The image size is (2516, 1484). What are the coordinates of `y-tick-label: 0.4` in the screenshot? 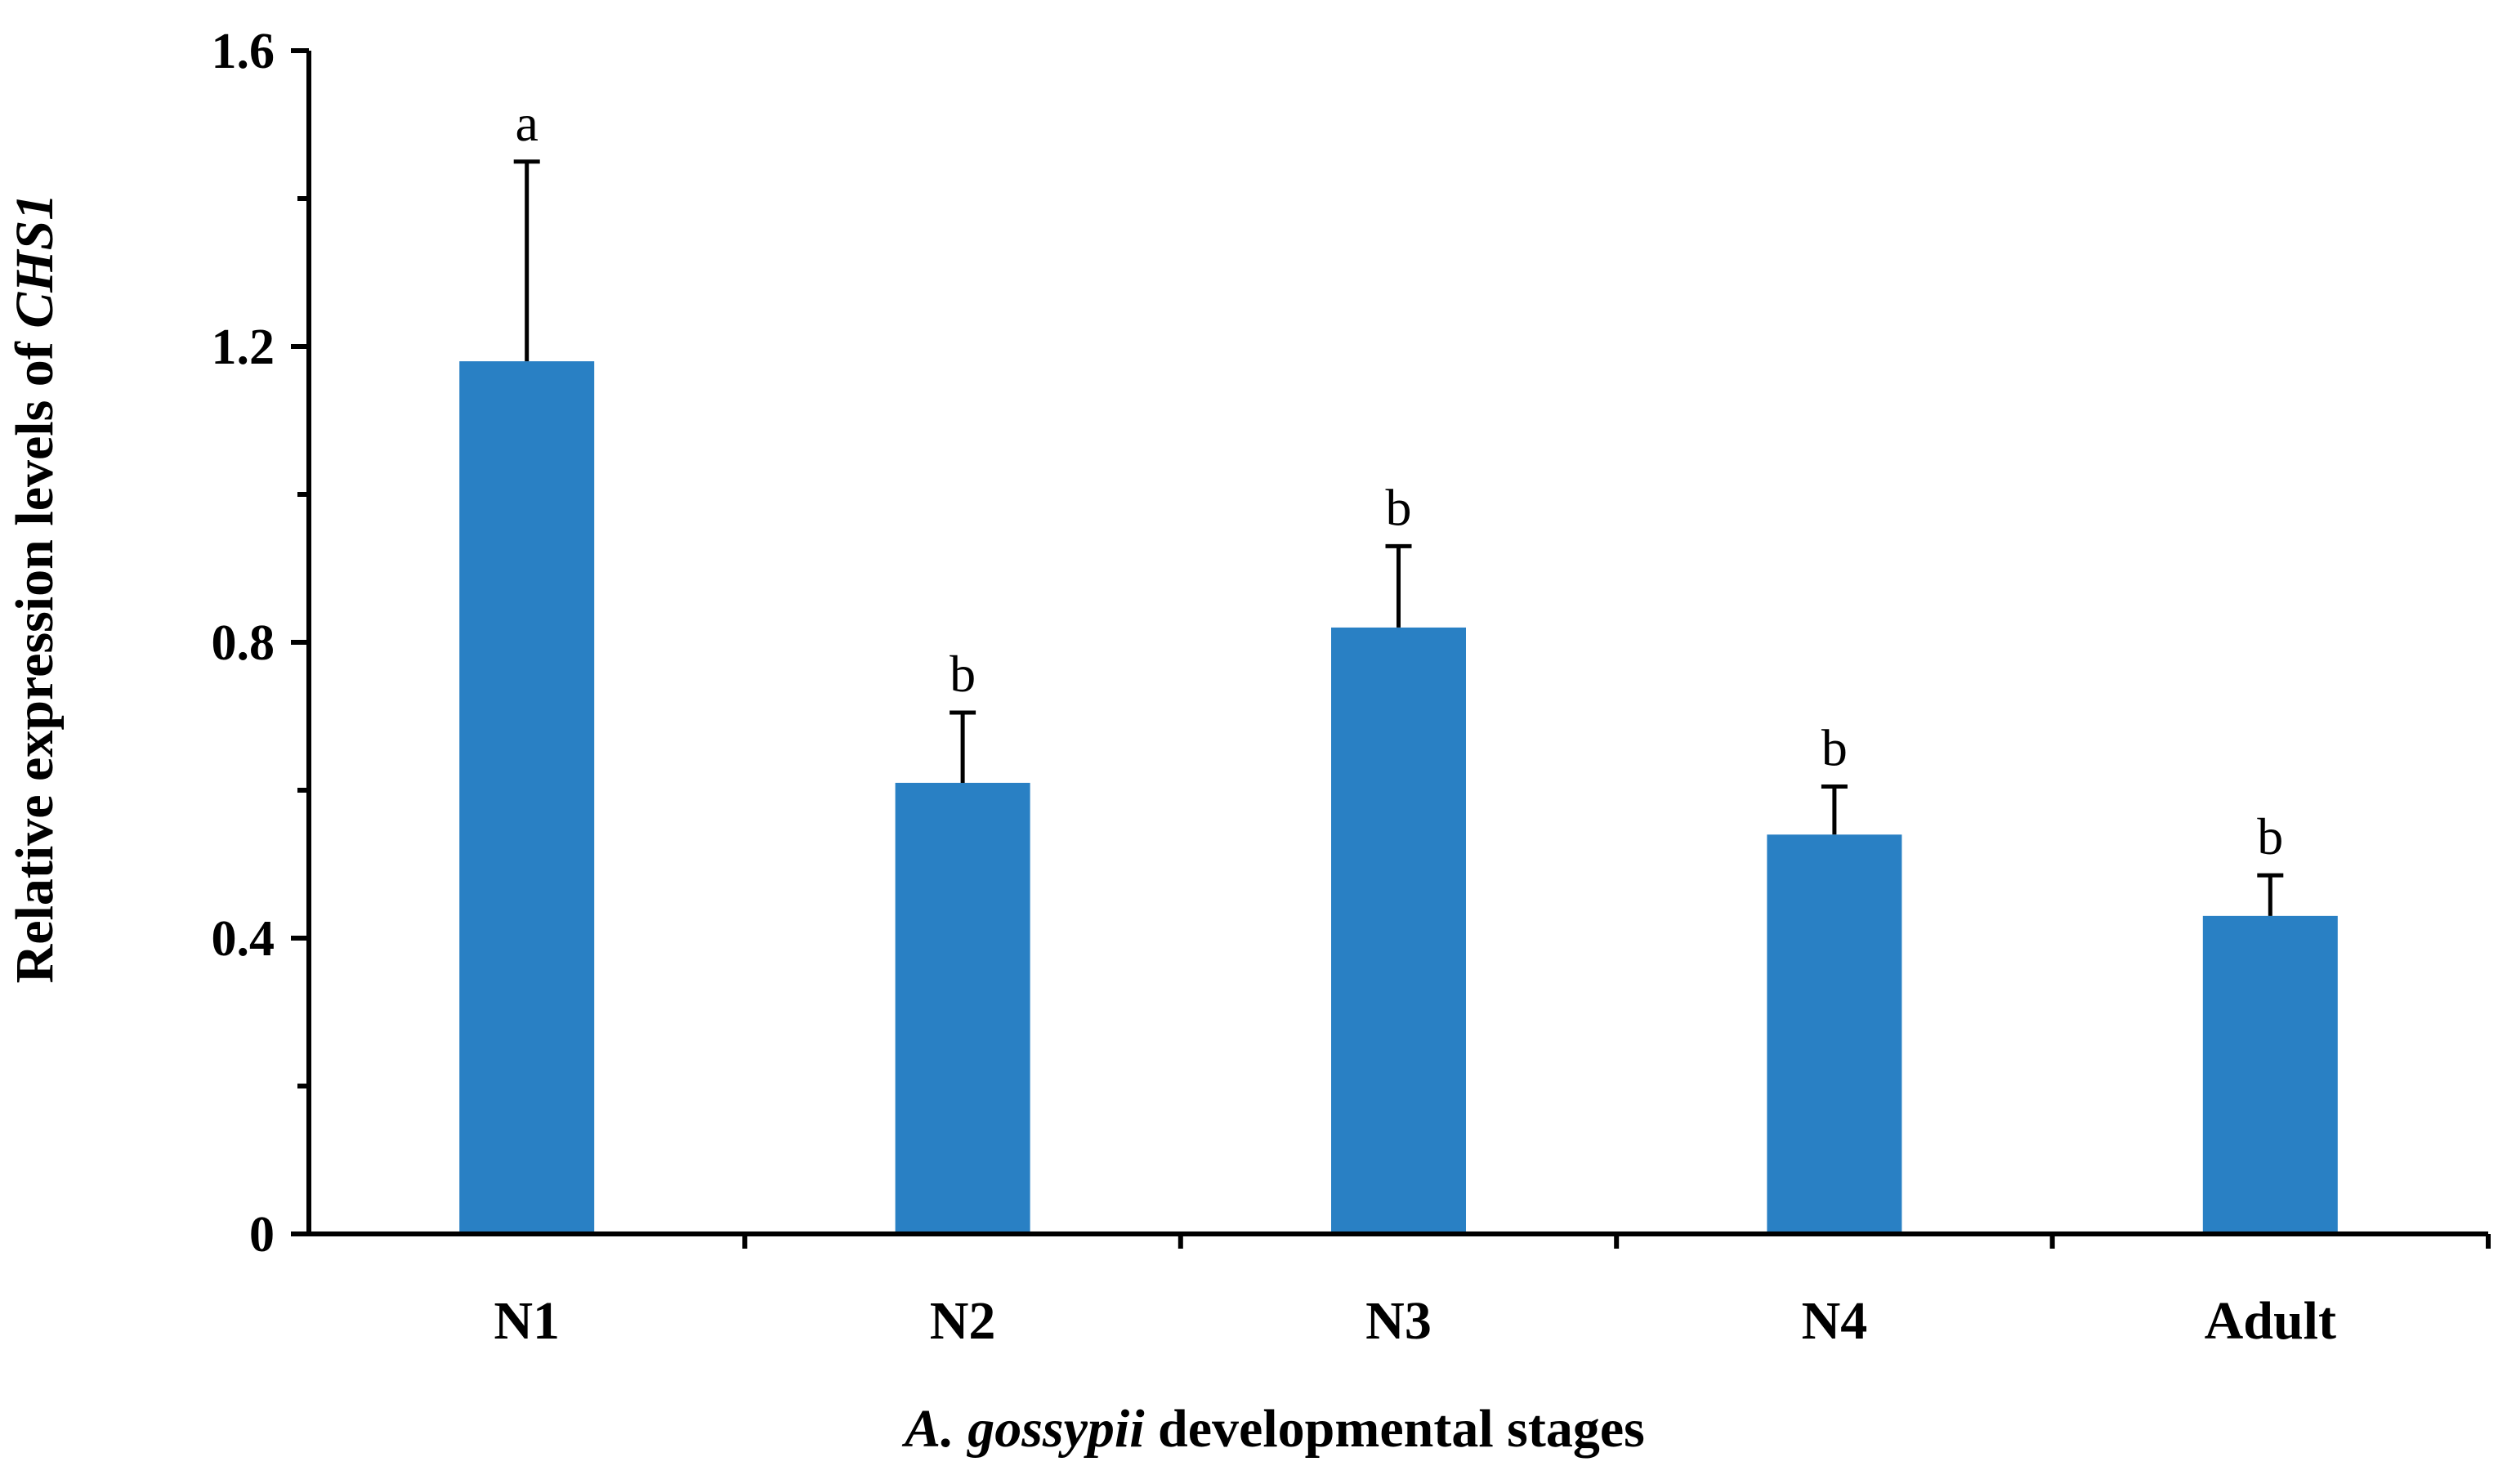 It's located at (243, 939).